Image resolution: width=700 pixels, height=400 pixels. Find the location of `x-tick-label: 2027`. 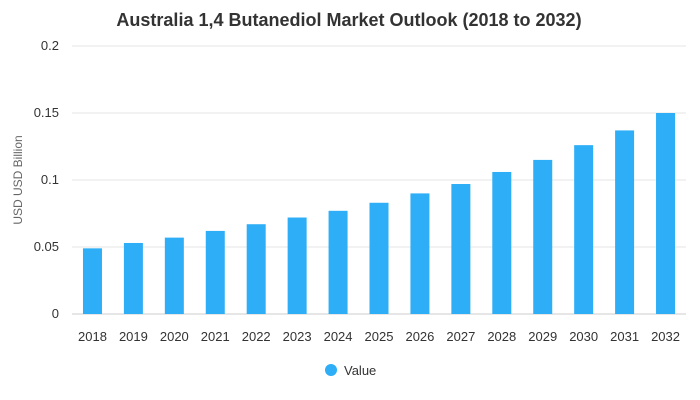

x-tick-label: 2027 is located at coordinates (460, 336).